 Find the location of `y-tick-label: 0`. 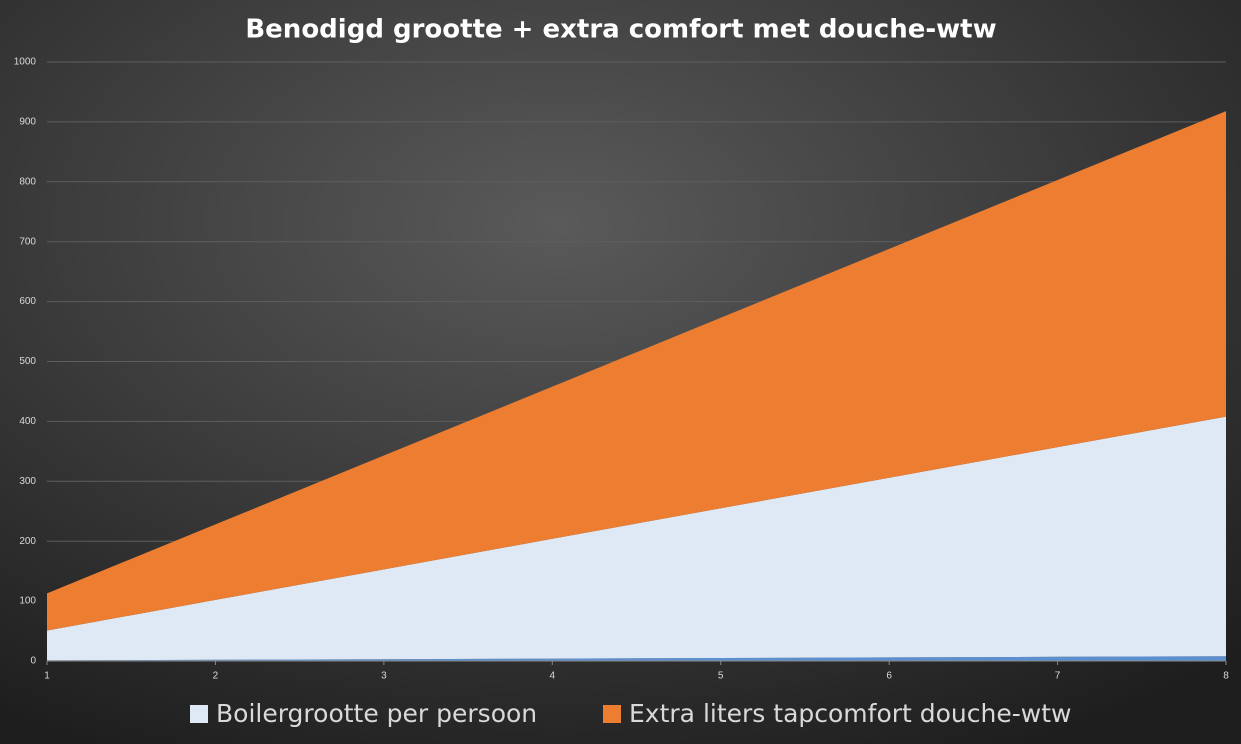

y-tick-label: 0 is located at coordinates (33, 661).